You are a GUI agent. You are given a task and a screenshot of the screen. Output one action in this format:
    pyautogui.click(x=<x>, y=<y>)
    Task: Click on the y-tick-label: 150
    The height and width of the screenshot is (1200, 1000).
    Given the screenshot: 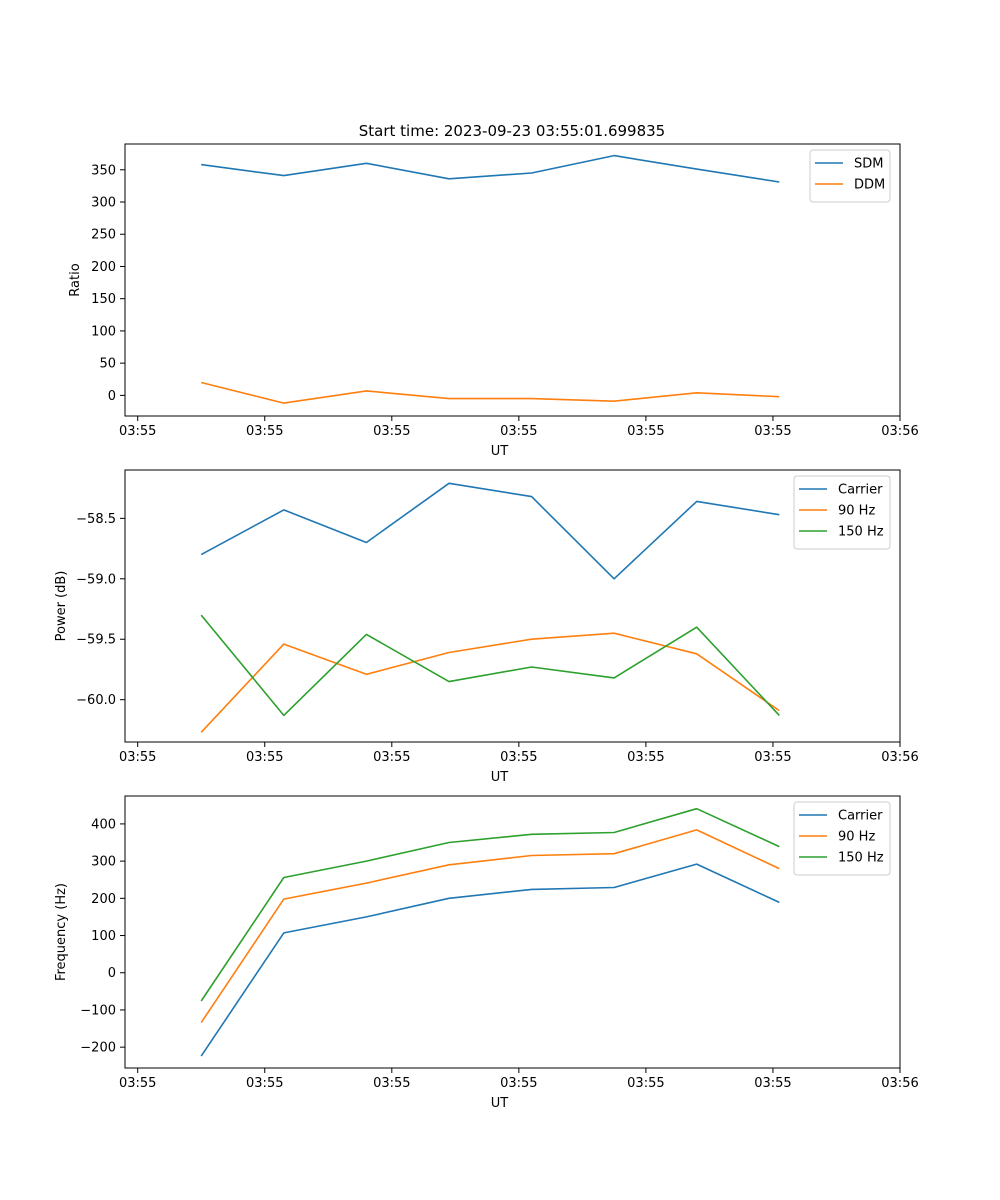 What is the action you would take?
    pyautogui.click(x=103, y=299)
    